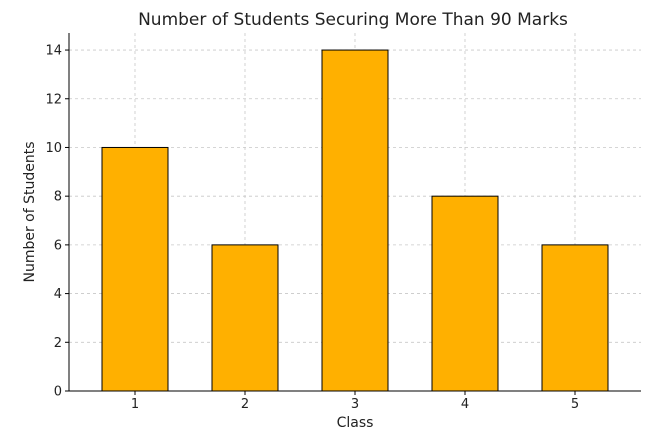 The height and width of the screenshot is (436, 660). What do you see at coordinates (355, 423) in the screenshot?
I see `x-axis-title: Class` at bounding box center [355, 423].